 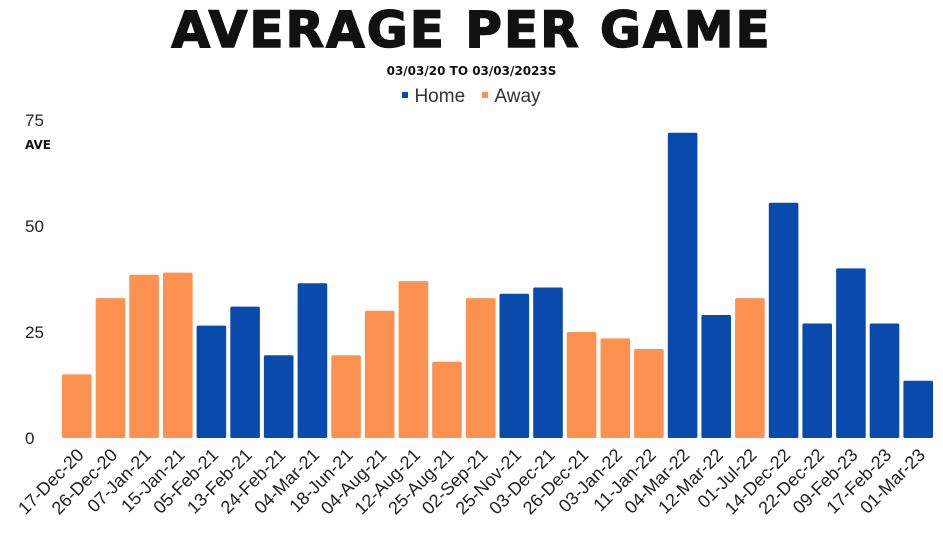 What do you see at coordinates (471, 71) in the screenshot?
I see `chart-subtitle: 03/03/20 TO 03/03/2023S` at bounding box center [471, 71].